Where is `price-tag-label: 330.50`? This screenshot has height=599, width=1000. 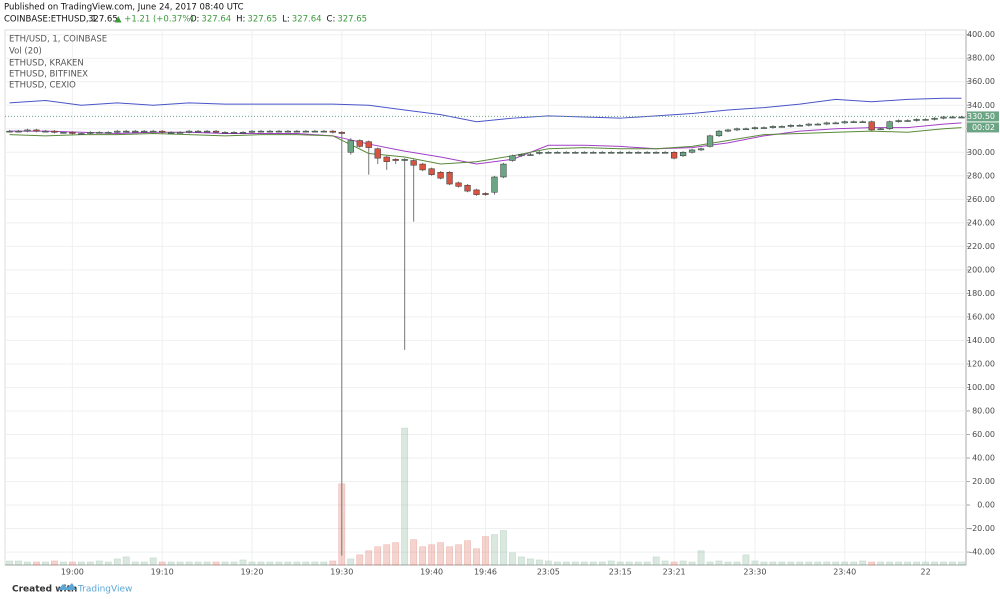 price-tag-label: 330.50 is located at coordinates (981, 116).